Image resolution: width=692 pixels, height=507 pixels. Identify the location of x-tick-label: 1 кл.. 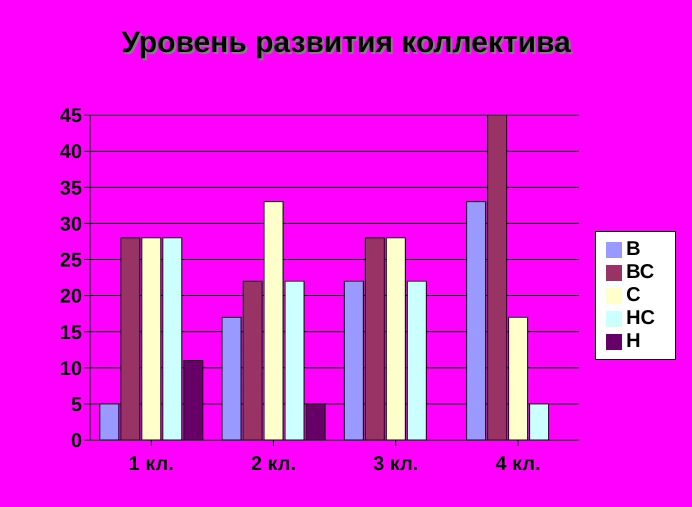
(151, 464).